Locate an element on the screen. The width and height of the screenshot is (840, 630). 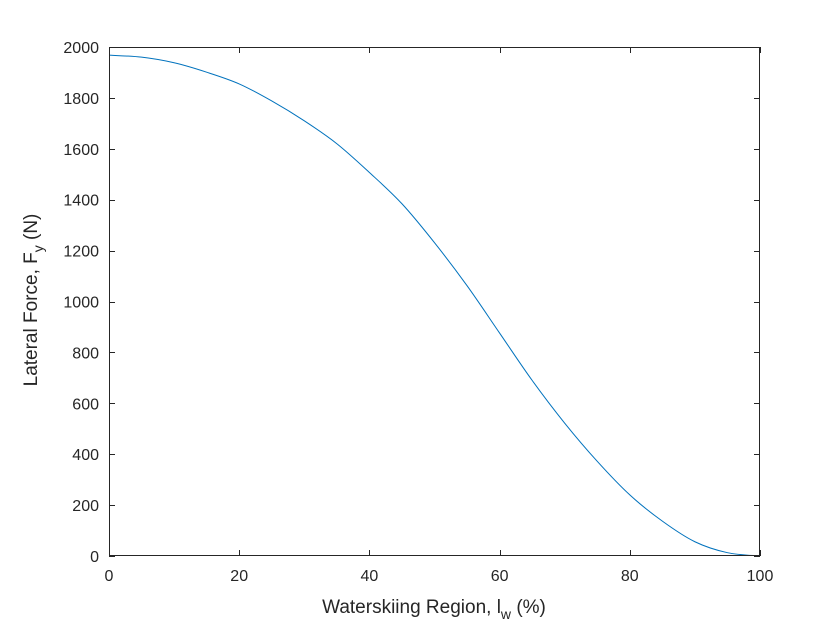
x-tick-label: 60 is located at coordinates (500, 576).